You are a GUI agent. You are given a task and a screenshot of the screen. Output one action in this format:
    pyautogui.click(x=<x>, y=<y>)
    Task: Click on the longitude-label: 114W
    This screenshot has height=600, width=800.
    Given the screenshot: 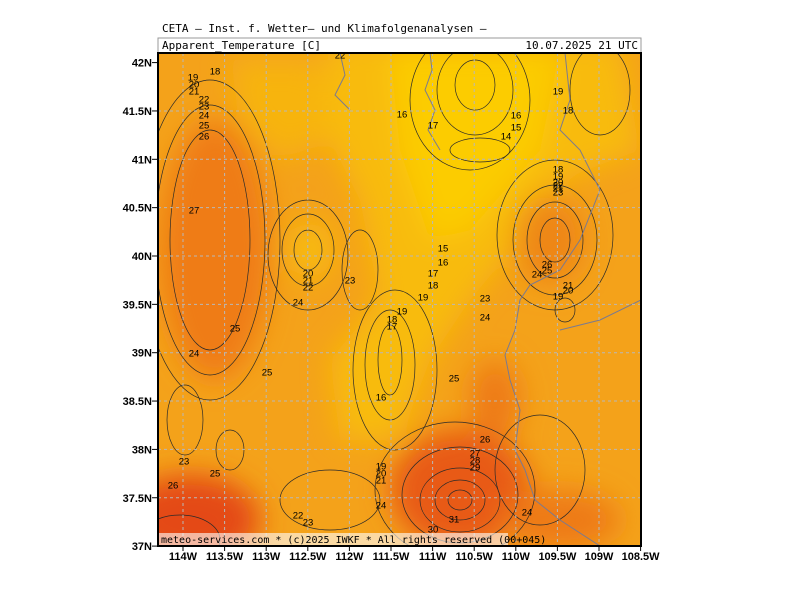 What is the action you would take?
    pyautogui.click(x=183, y=557)
    